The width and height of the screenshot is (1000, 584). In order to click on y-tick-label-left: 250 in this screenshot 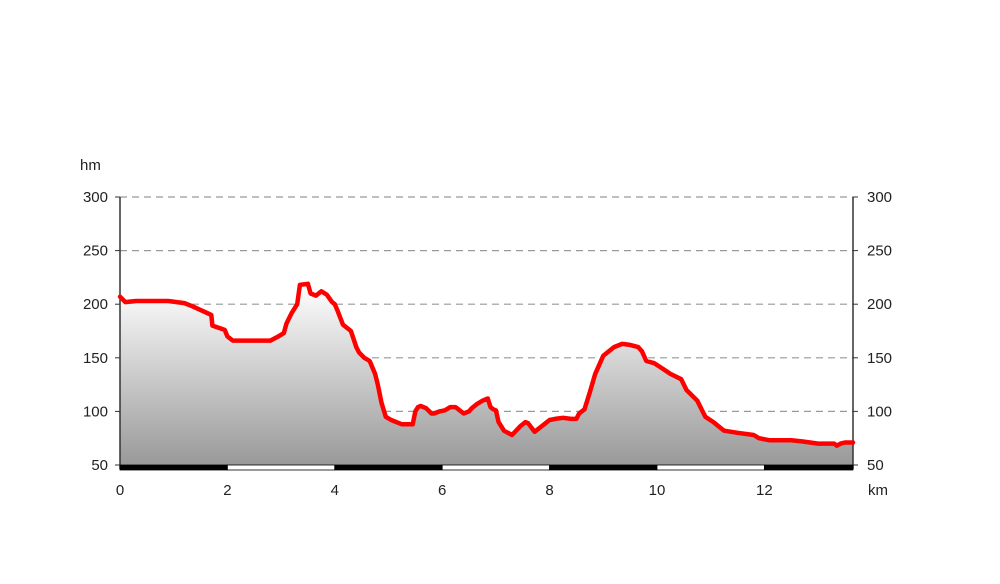, I will do `click(95, 251)`.